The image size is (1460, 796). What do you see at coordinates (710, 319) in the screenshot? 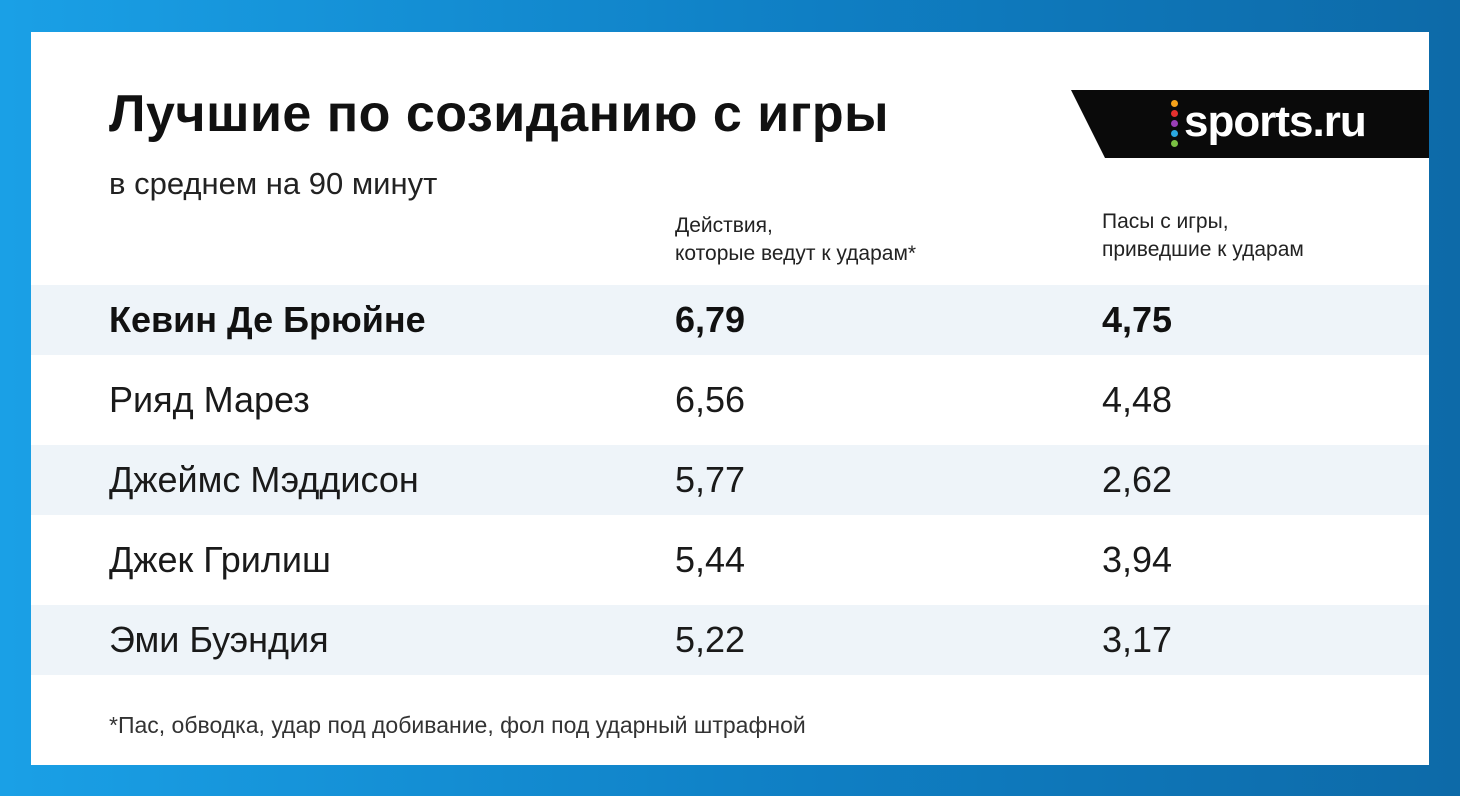
I see `actions-value: 6,79` at bounding box center [710, 319].